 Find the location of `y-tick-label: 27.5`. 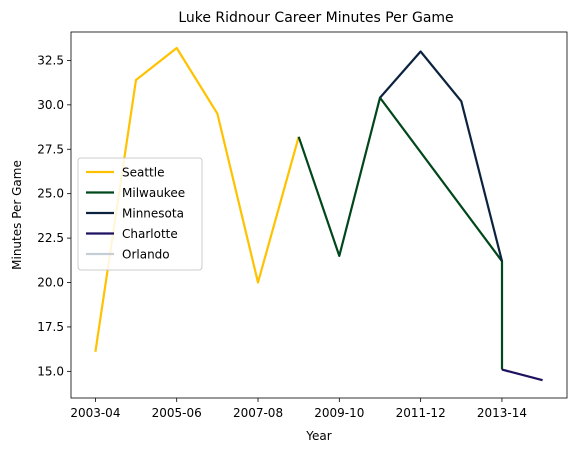

y-tick-label: 27.5 is located at coordinates (50, 149).